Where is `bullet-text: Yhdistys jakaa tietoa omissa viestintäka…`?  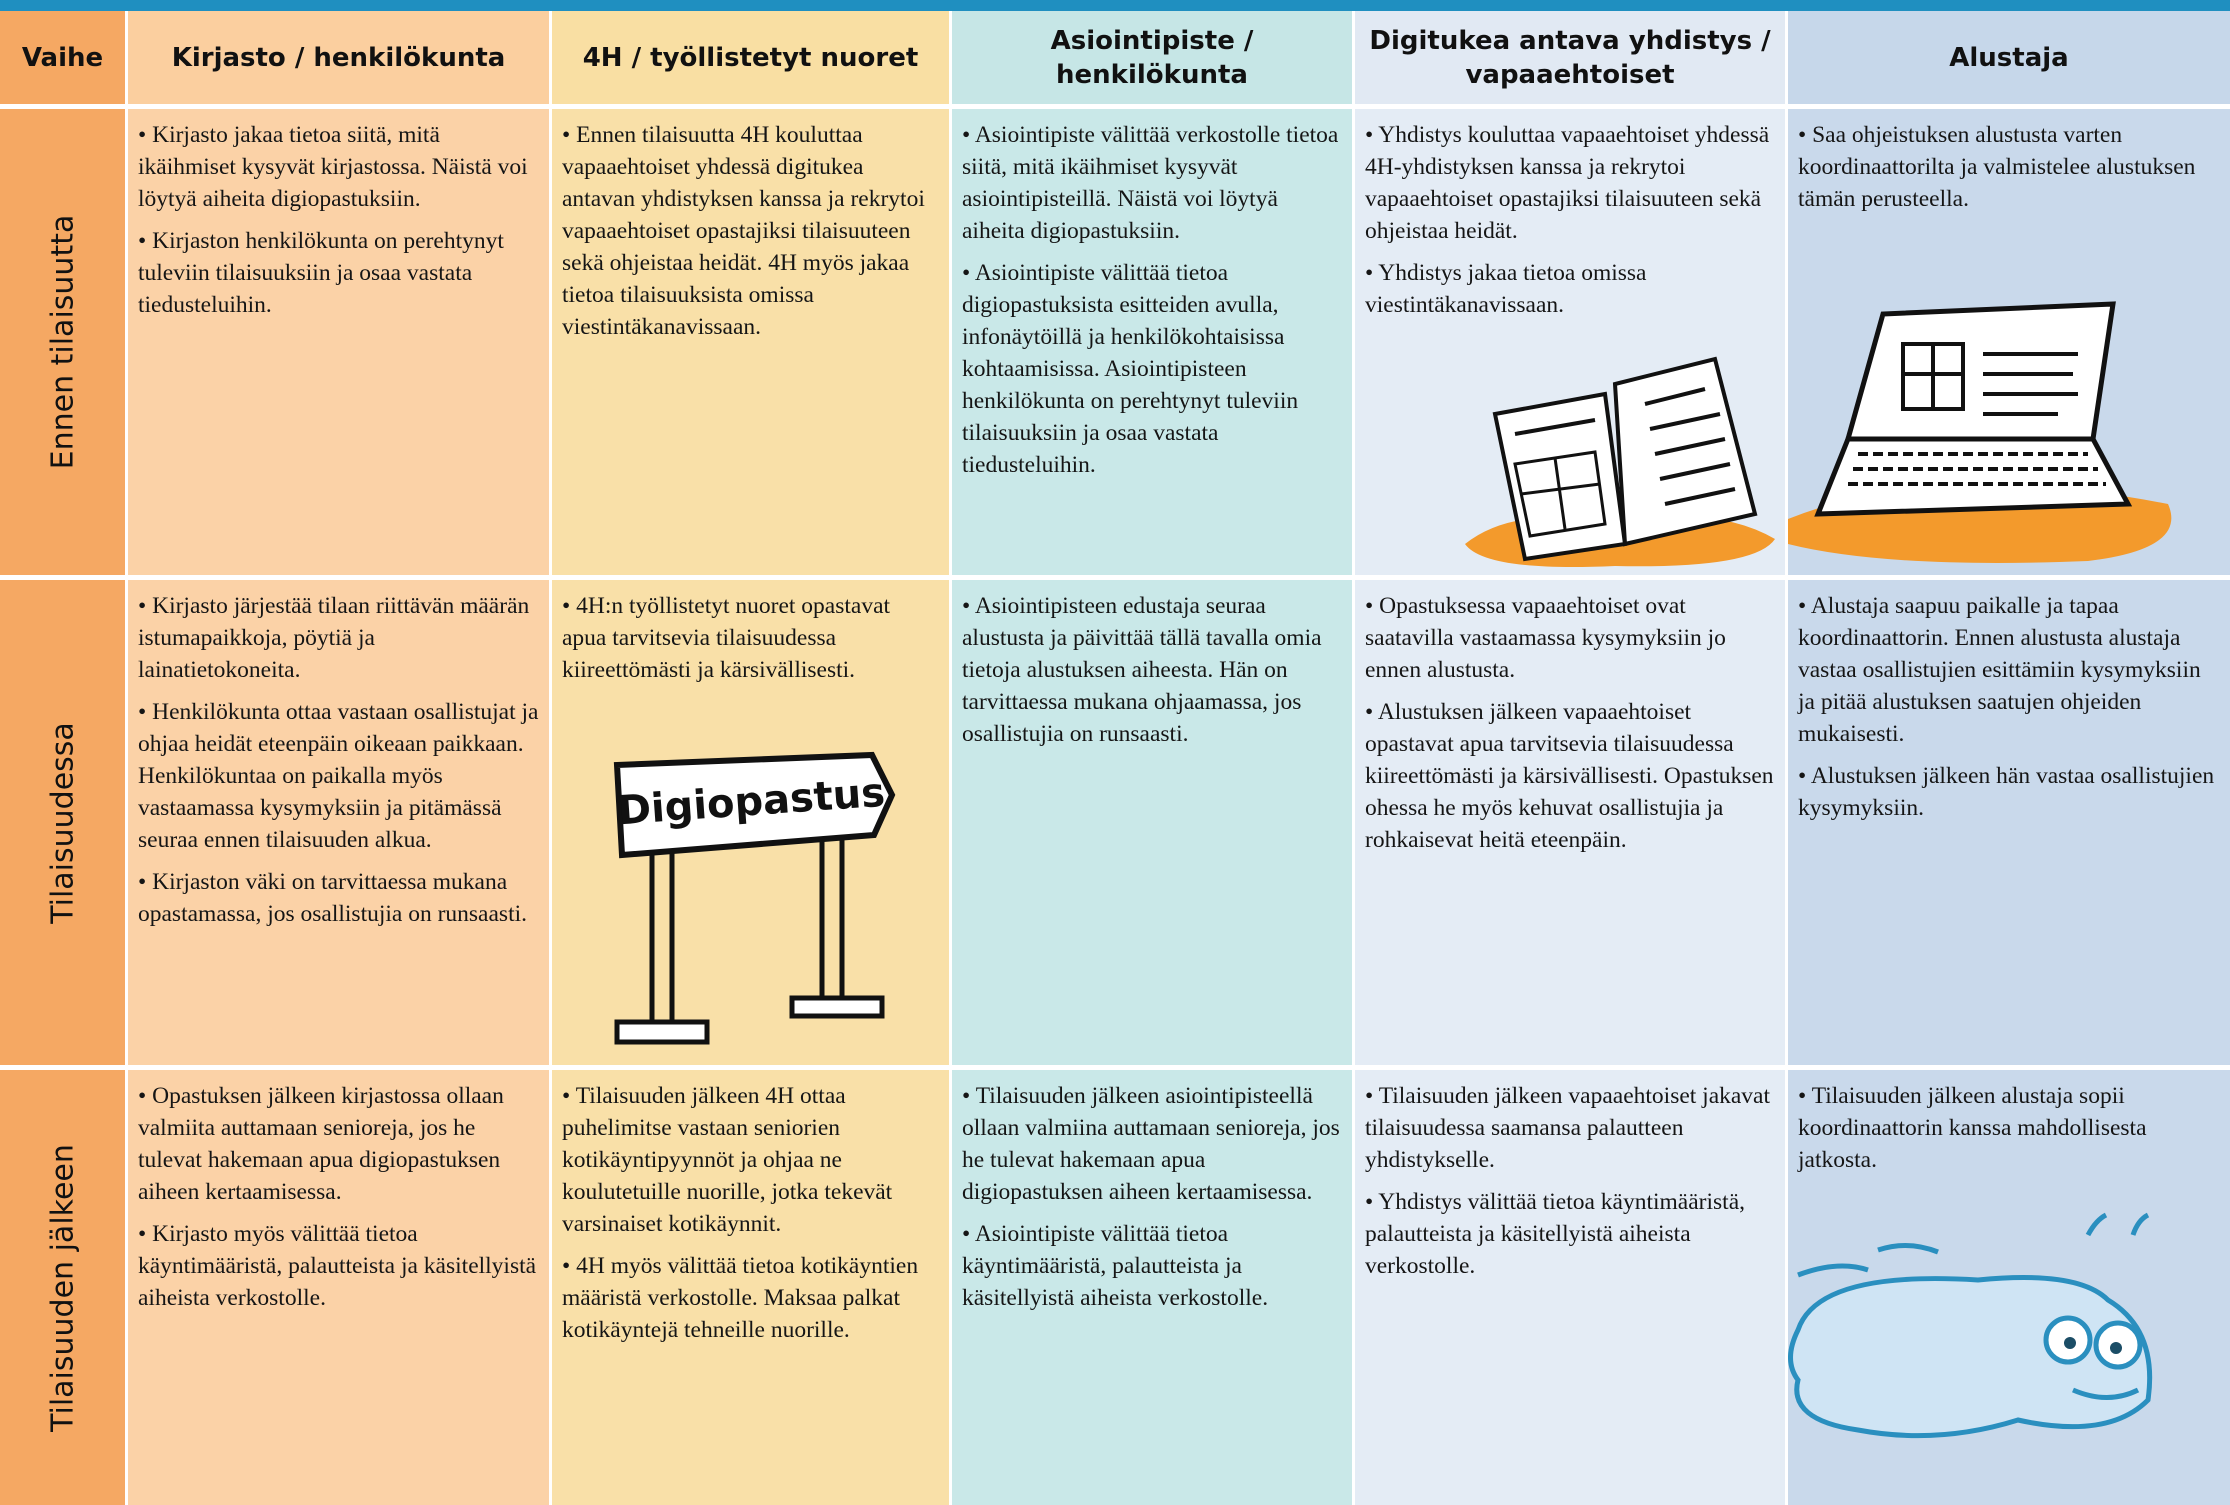 bullet-text: Yhdistys jakaa tietoa omissa viestintäka… is located at coordinates (1570, 289).